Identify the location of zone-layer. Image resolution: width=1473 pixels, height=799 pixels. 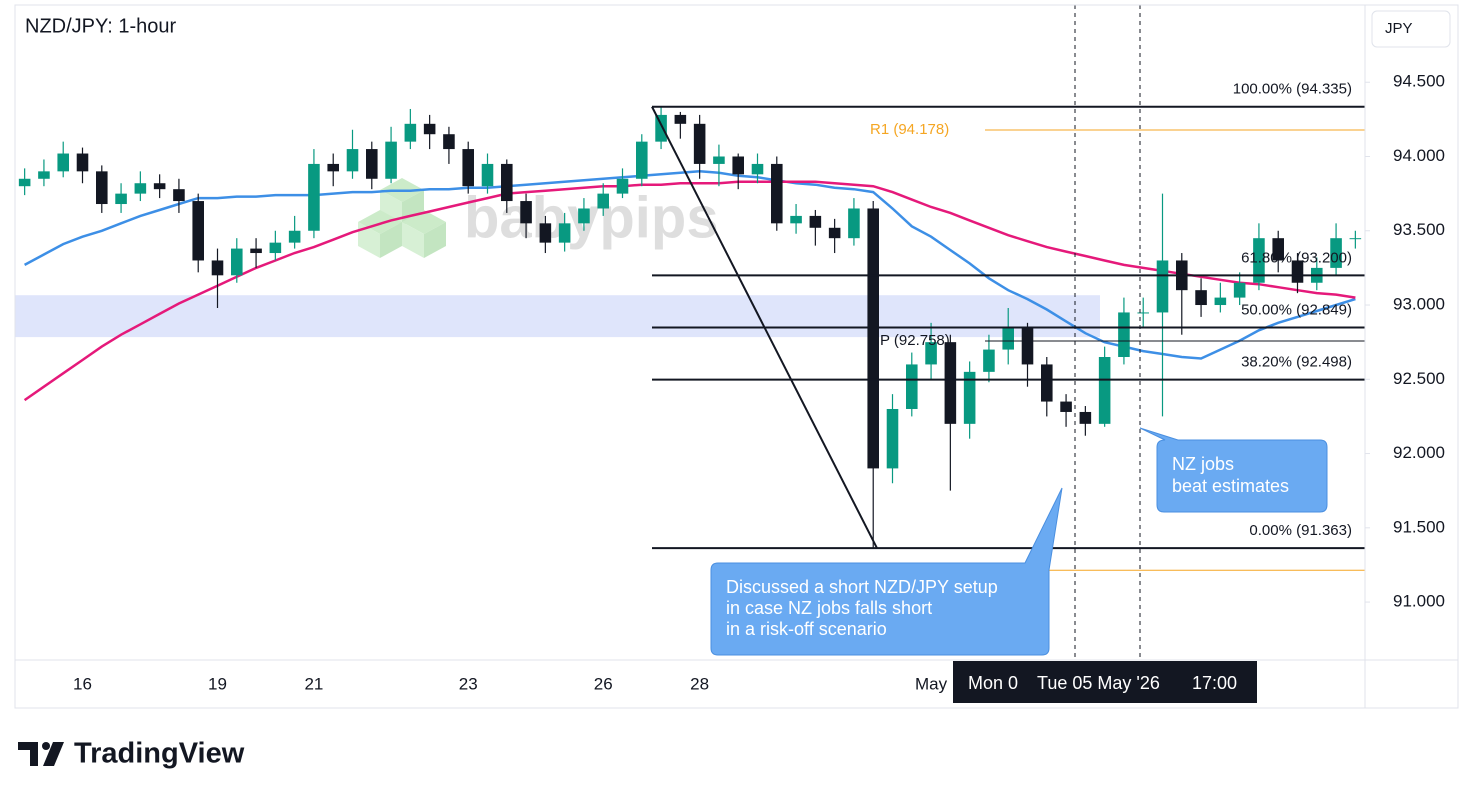
(557, 316).